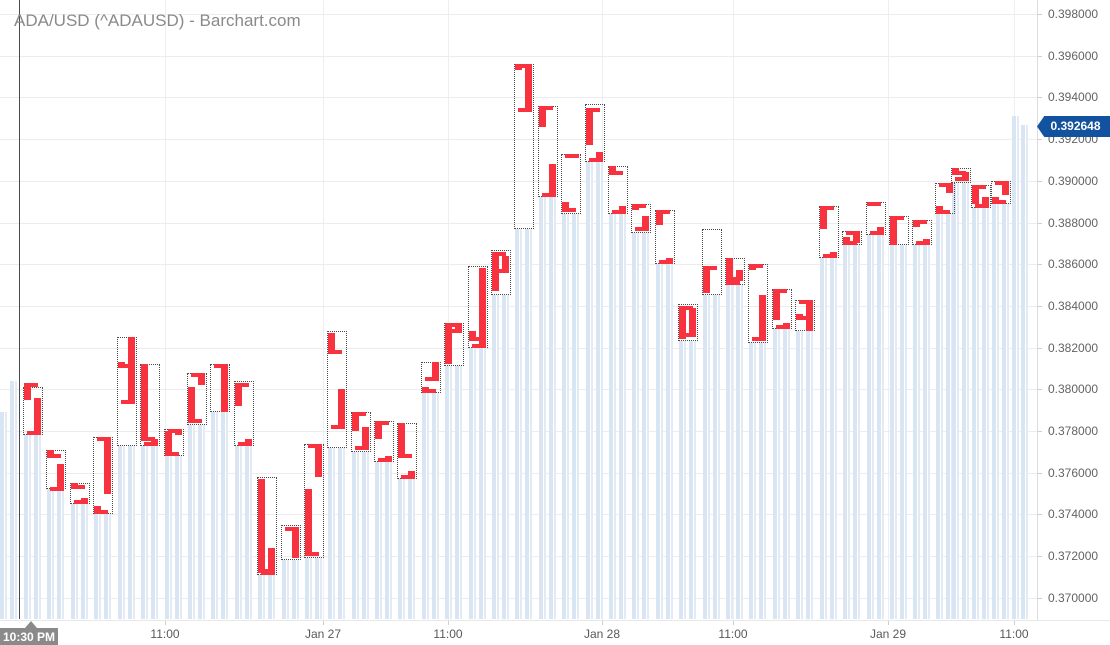  Describe the element at coordinates (1073, 97) in the screenshot. I see `y-axis-label: 0.394000` at that location.